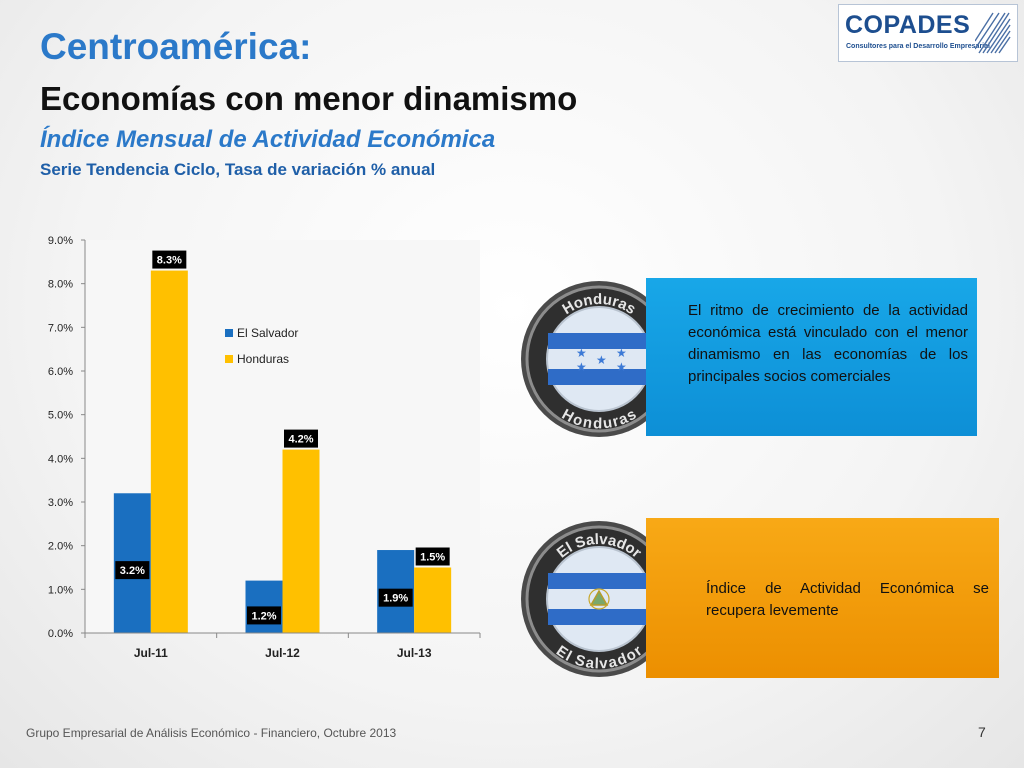 The image size is (1024, 768). I want to click on y-tick-label: 4.0%, so click(60, 459).